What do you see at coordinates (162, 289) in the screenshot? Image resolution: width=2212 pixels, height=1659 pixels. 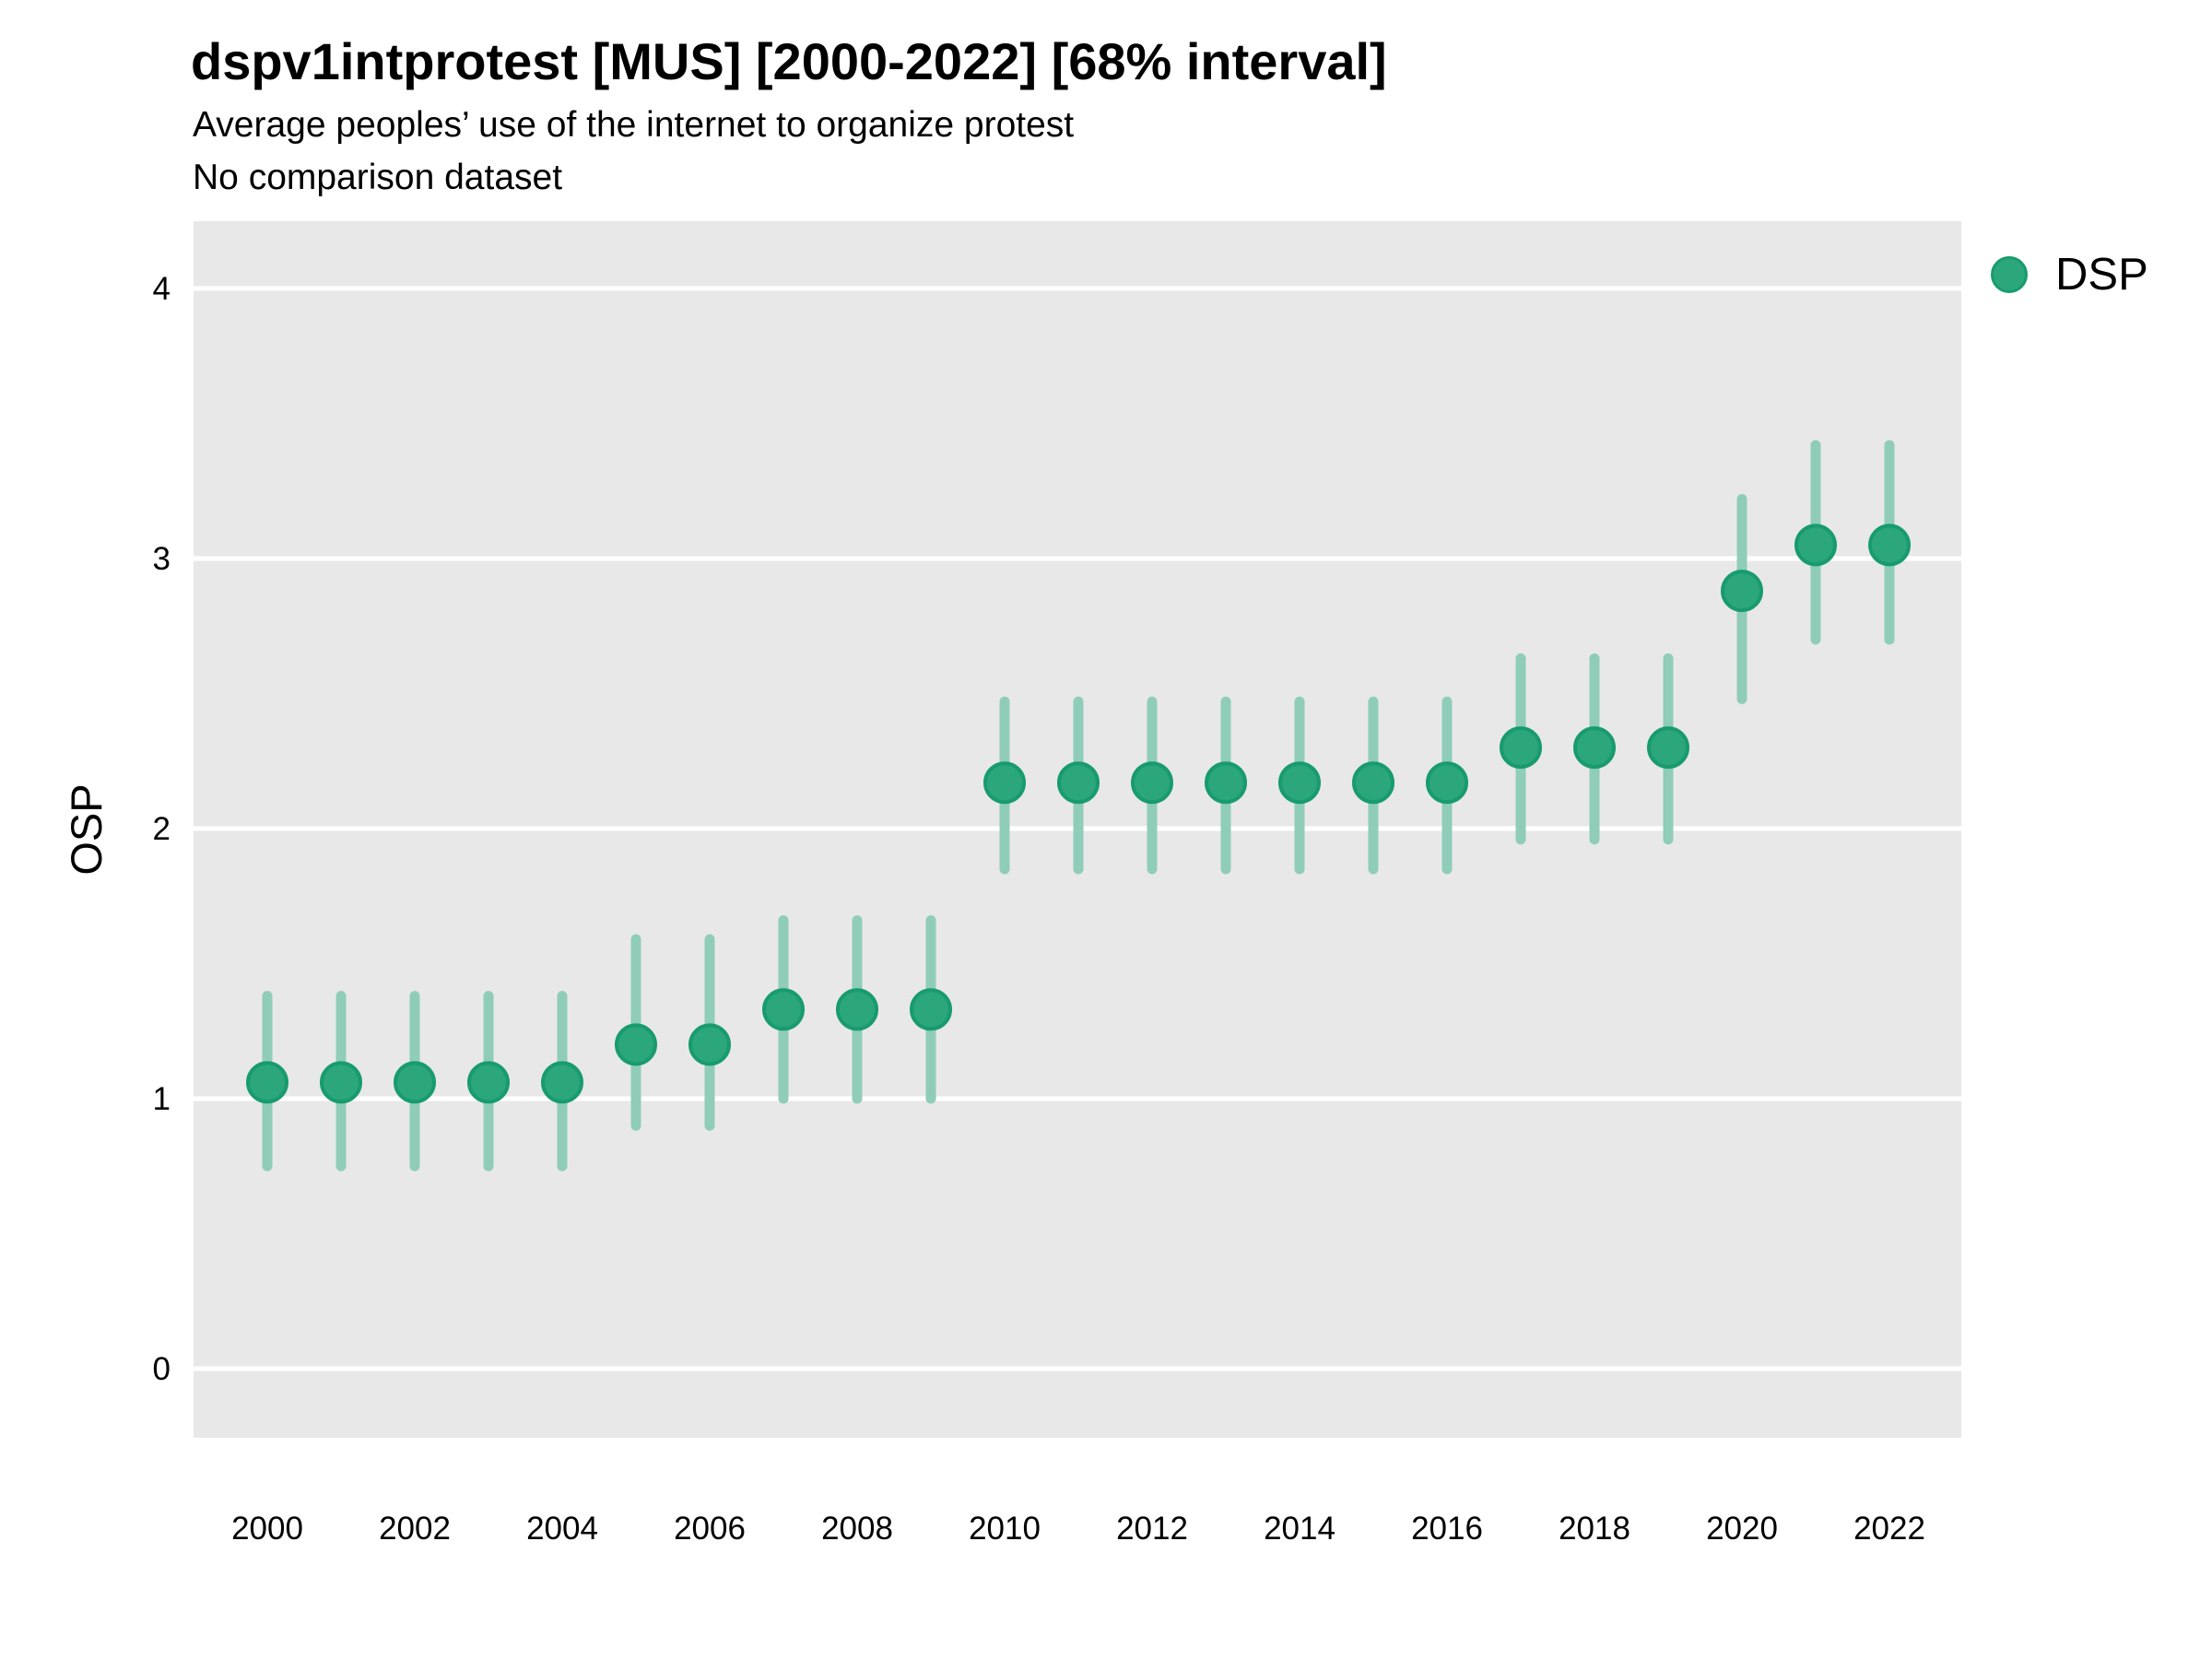 I see `y-tick-label: 4` at bounding box center [162, 289].